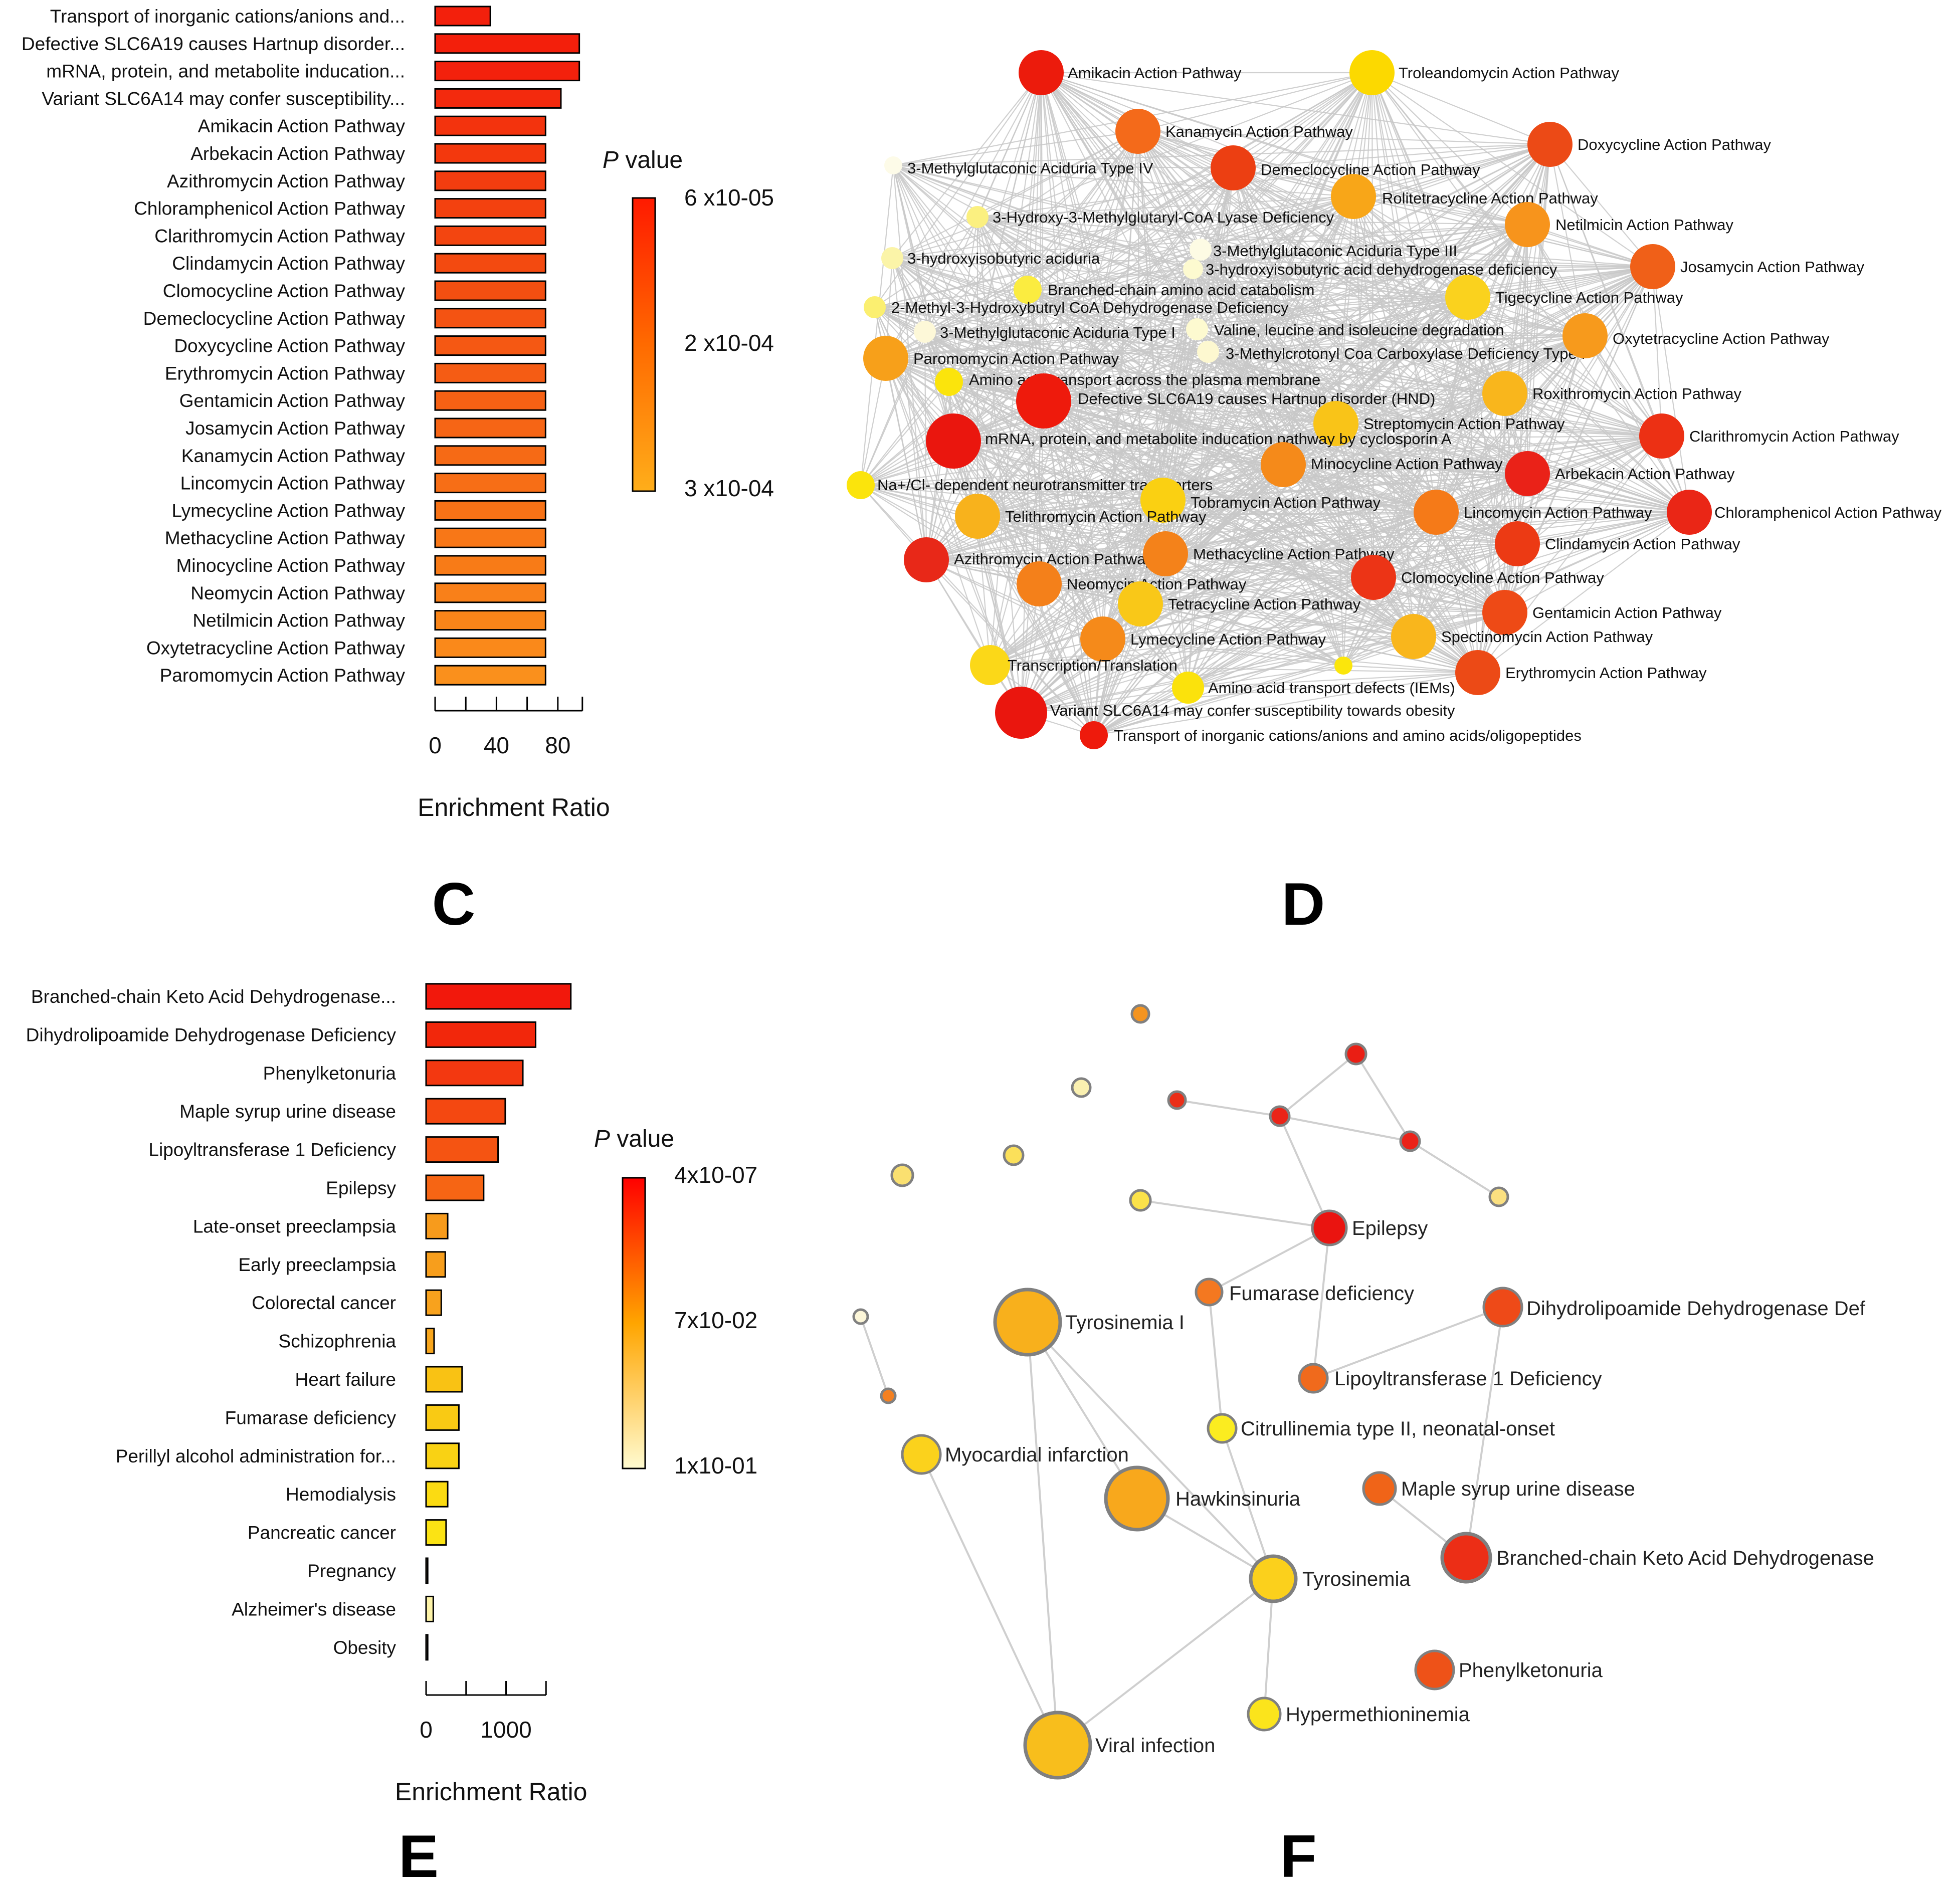  I want to click on network-d-node-label: Josamycin Action Pathway, so click(1772, 267).